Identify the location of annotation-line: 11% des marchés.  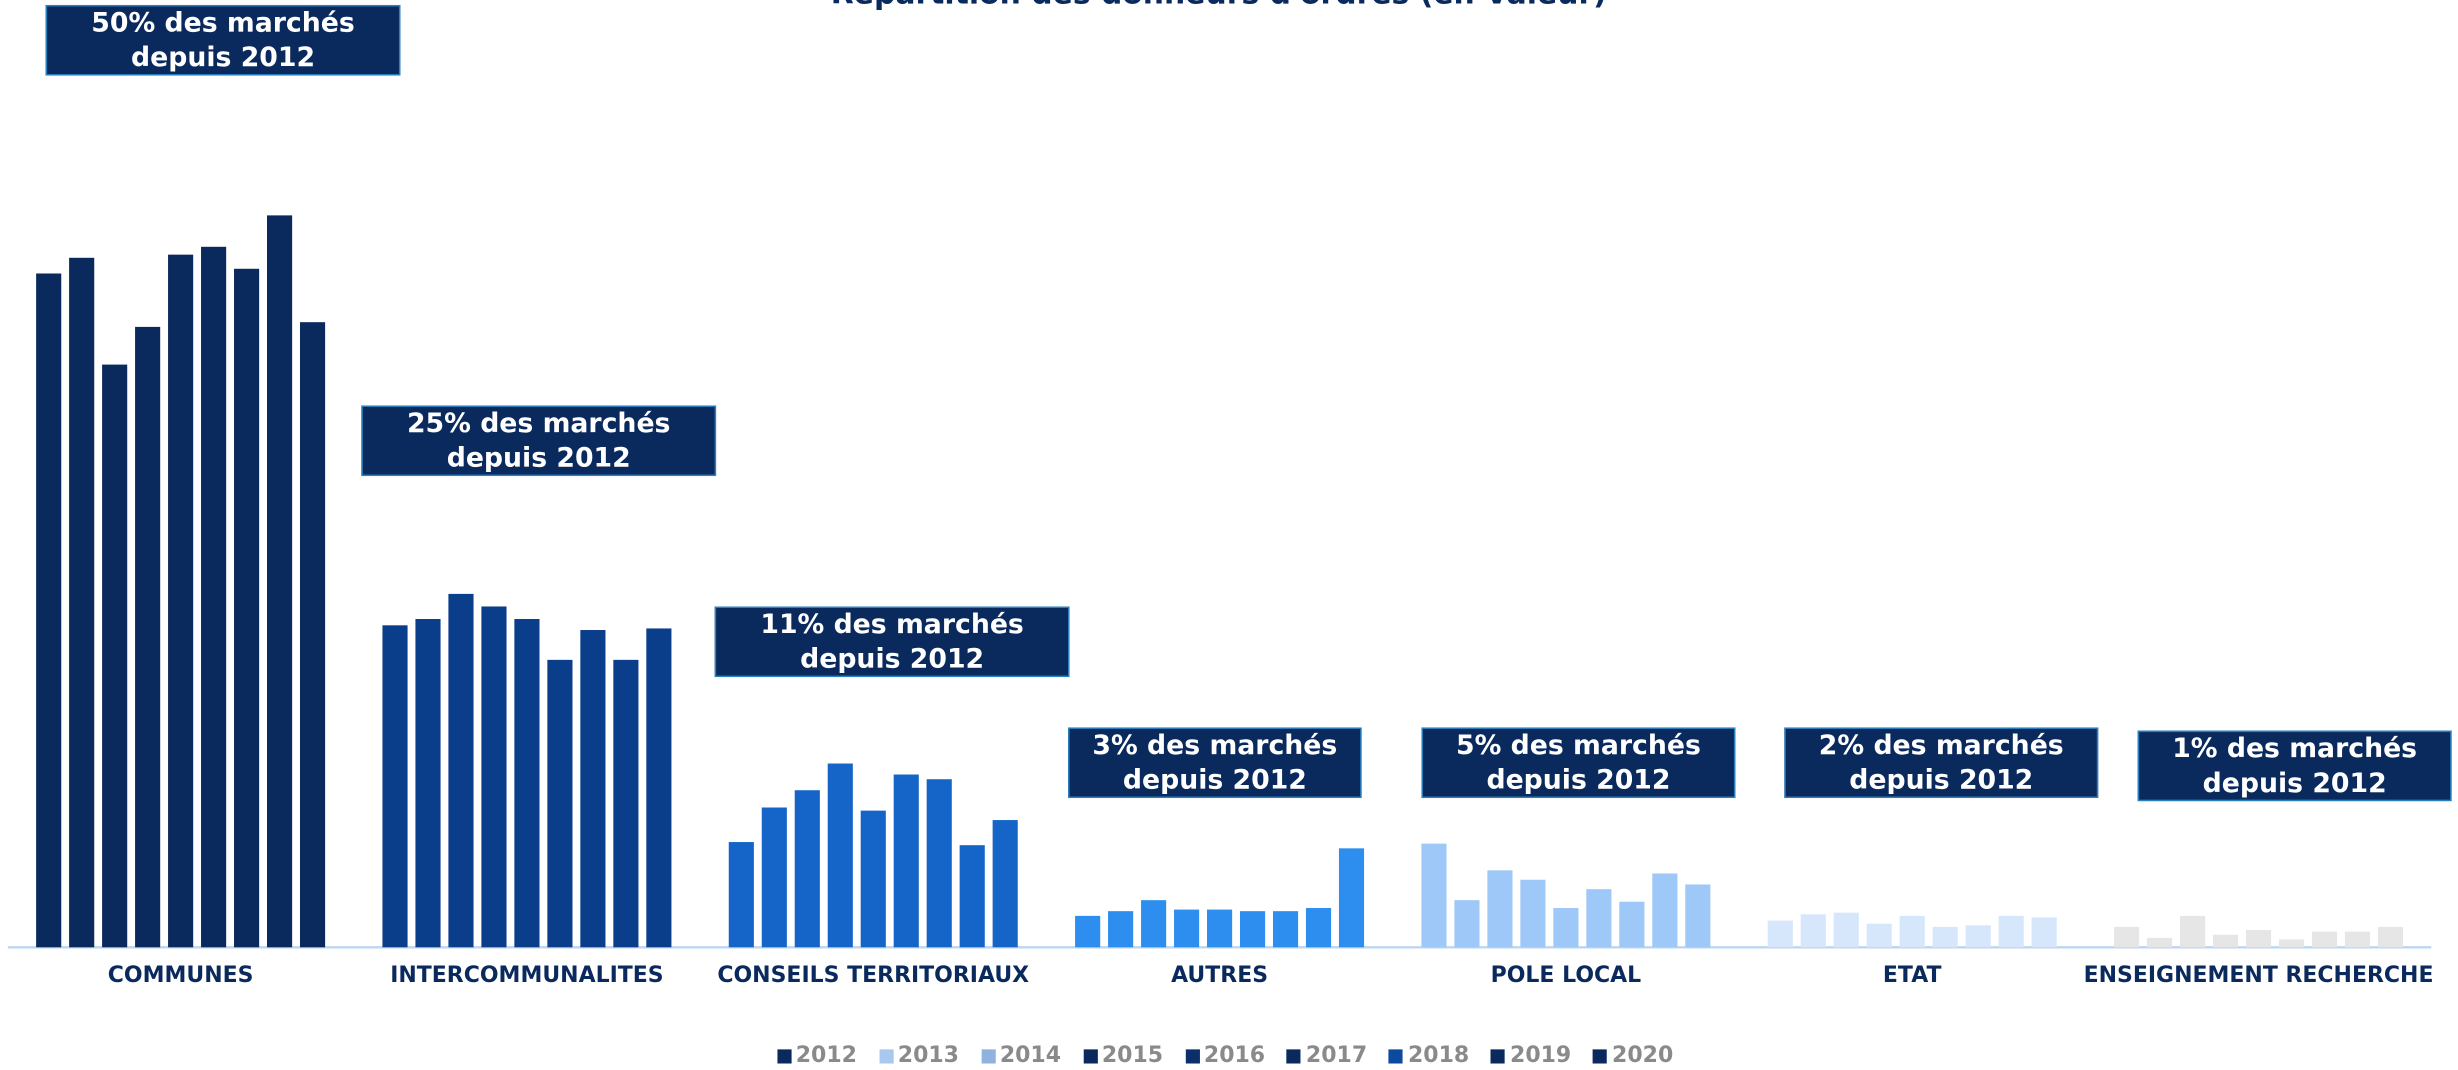
(892, 624).